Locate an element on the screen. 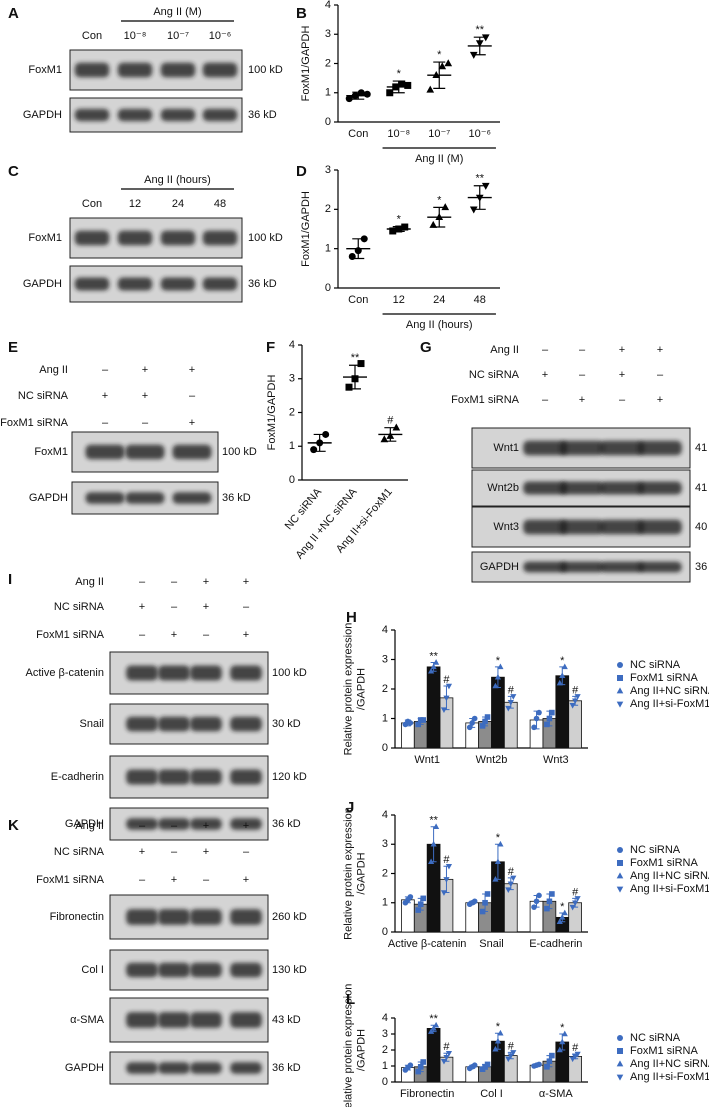 Image resolution: width=709 pixels, height=1107 pixels. legend-label: Ang II+NC siRNA is located at coordinates (669, 1064).